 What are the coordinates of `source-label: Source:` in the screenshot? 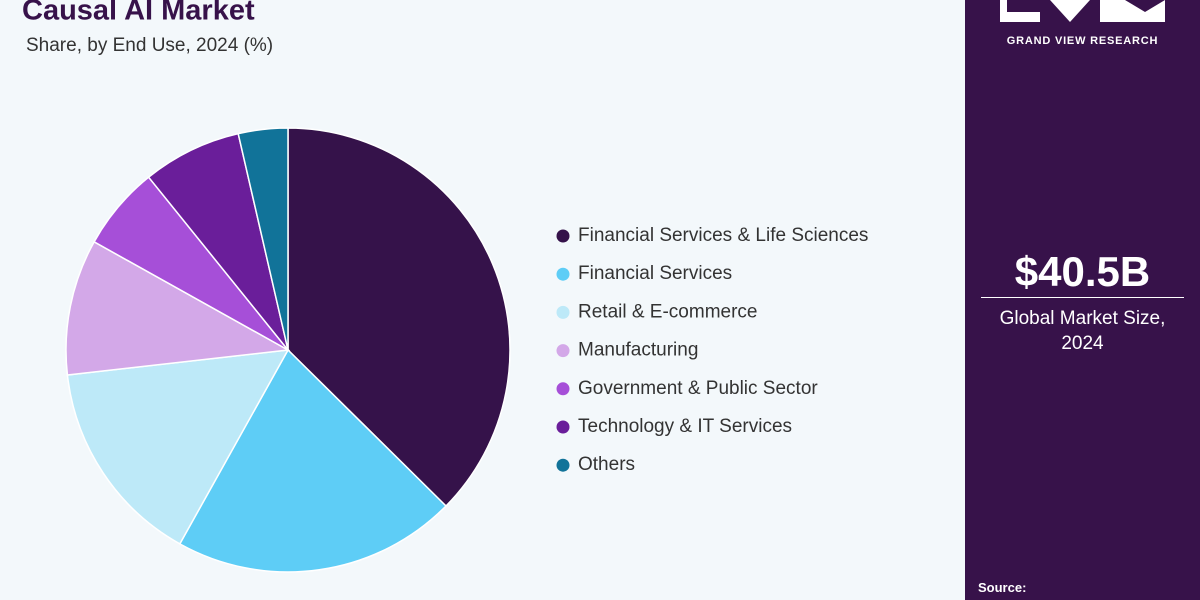 It's located at (1002, 587).